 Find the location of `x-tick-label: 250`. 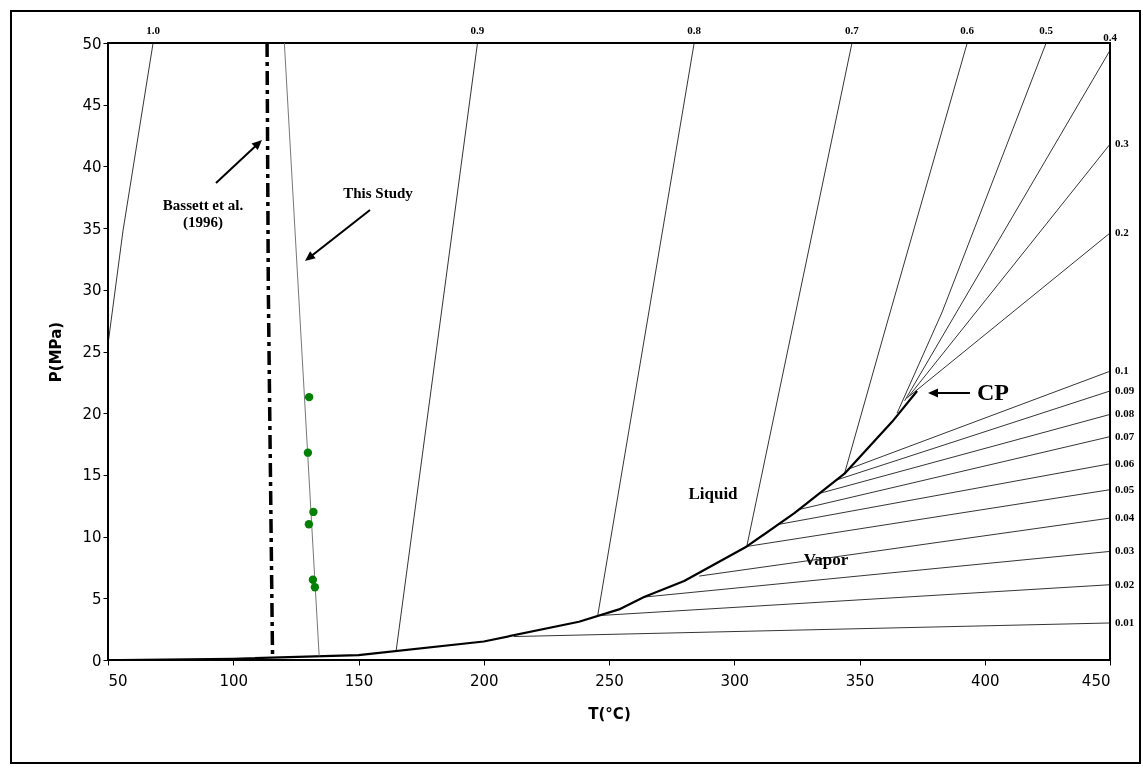

x-tick-label: 250 is located at coordinates (609, 680).